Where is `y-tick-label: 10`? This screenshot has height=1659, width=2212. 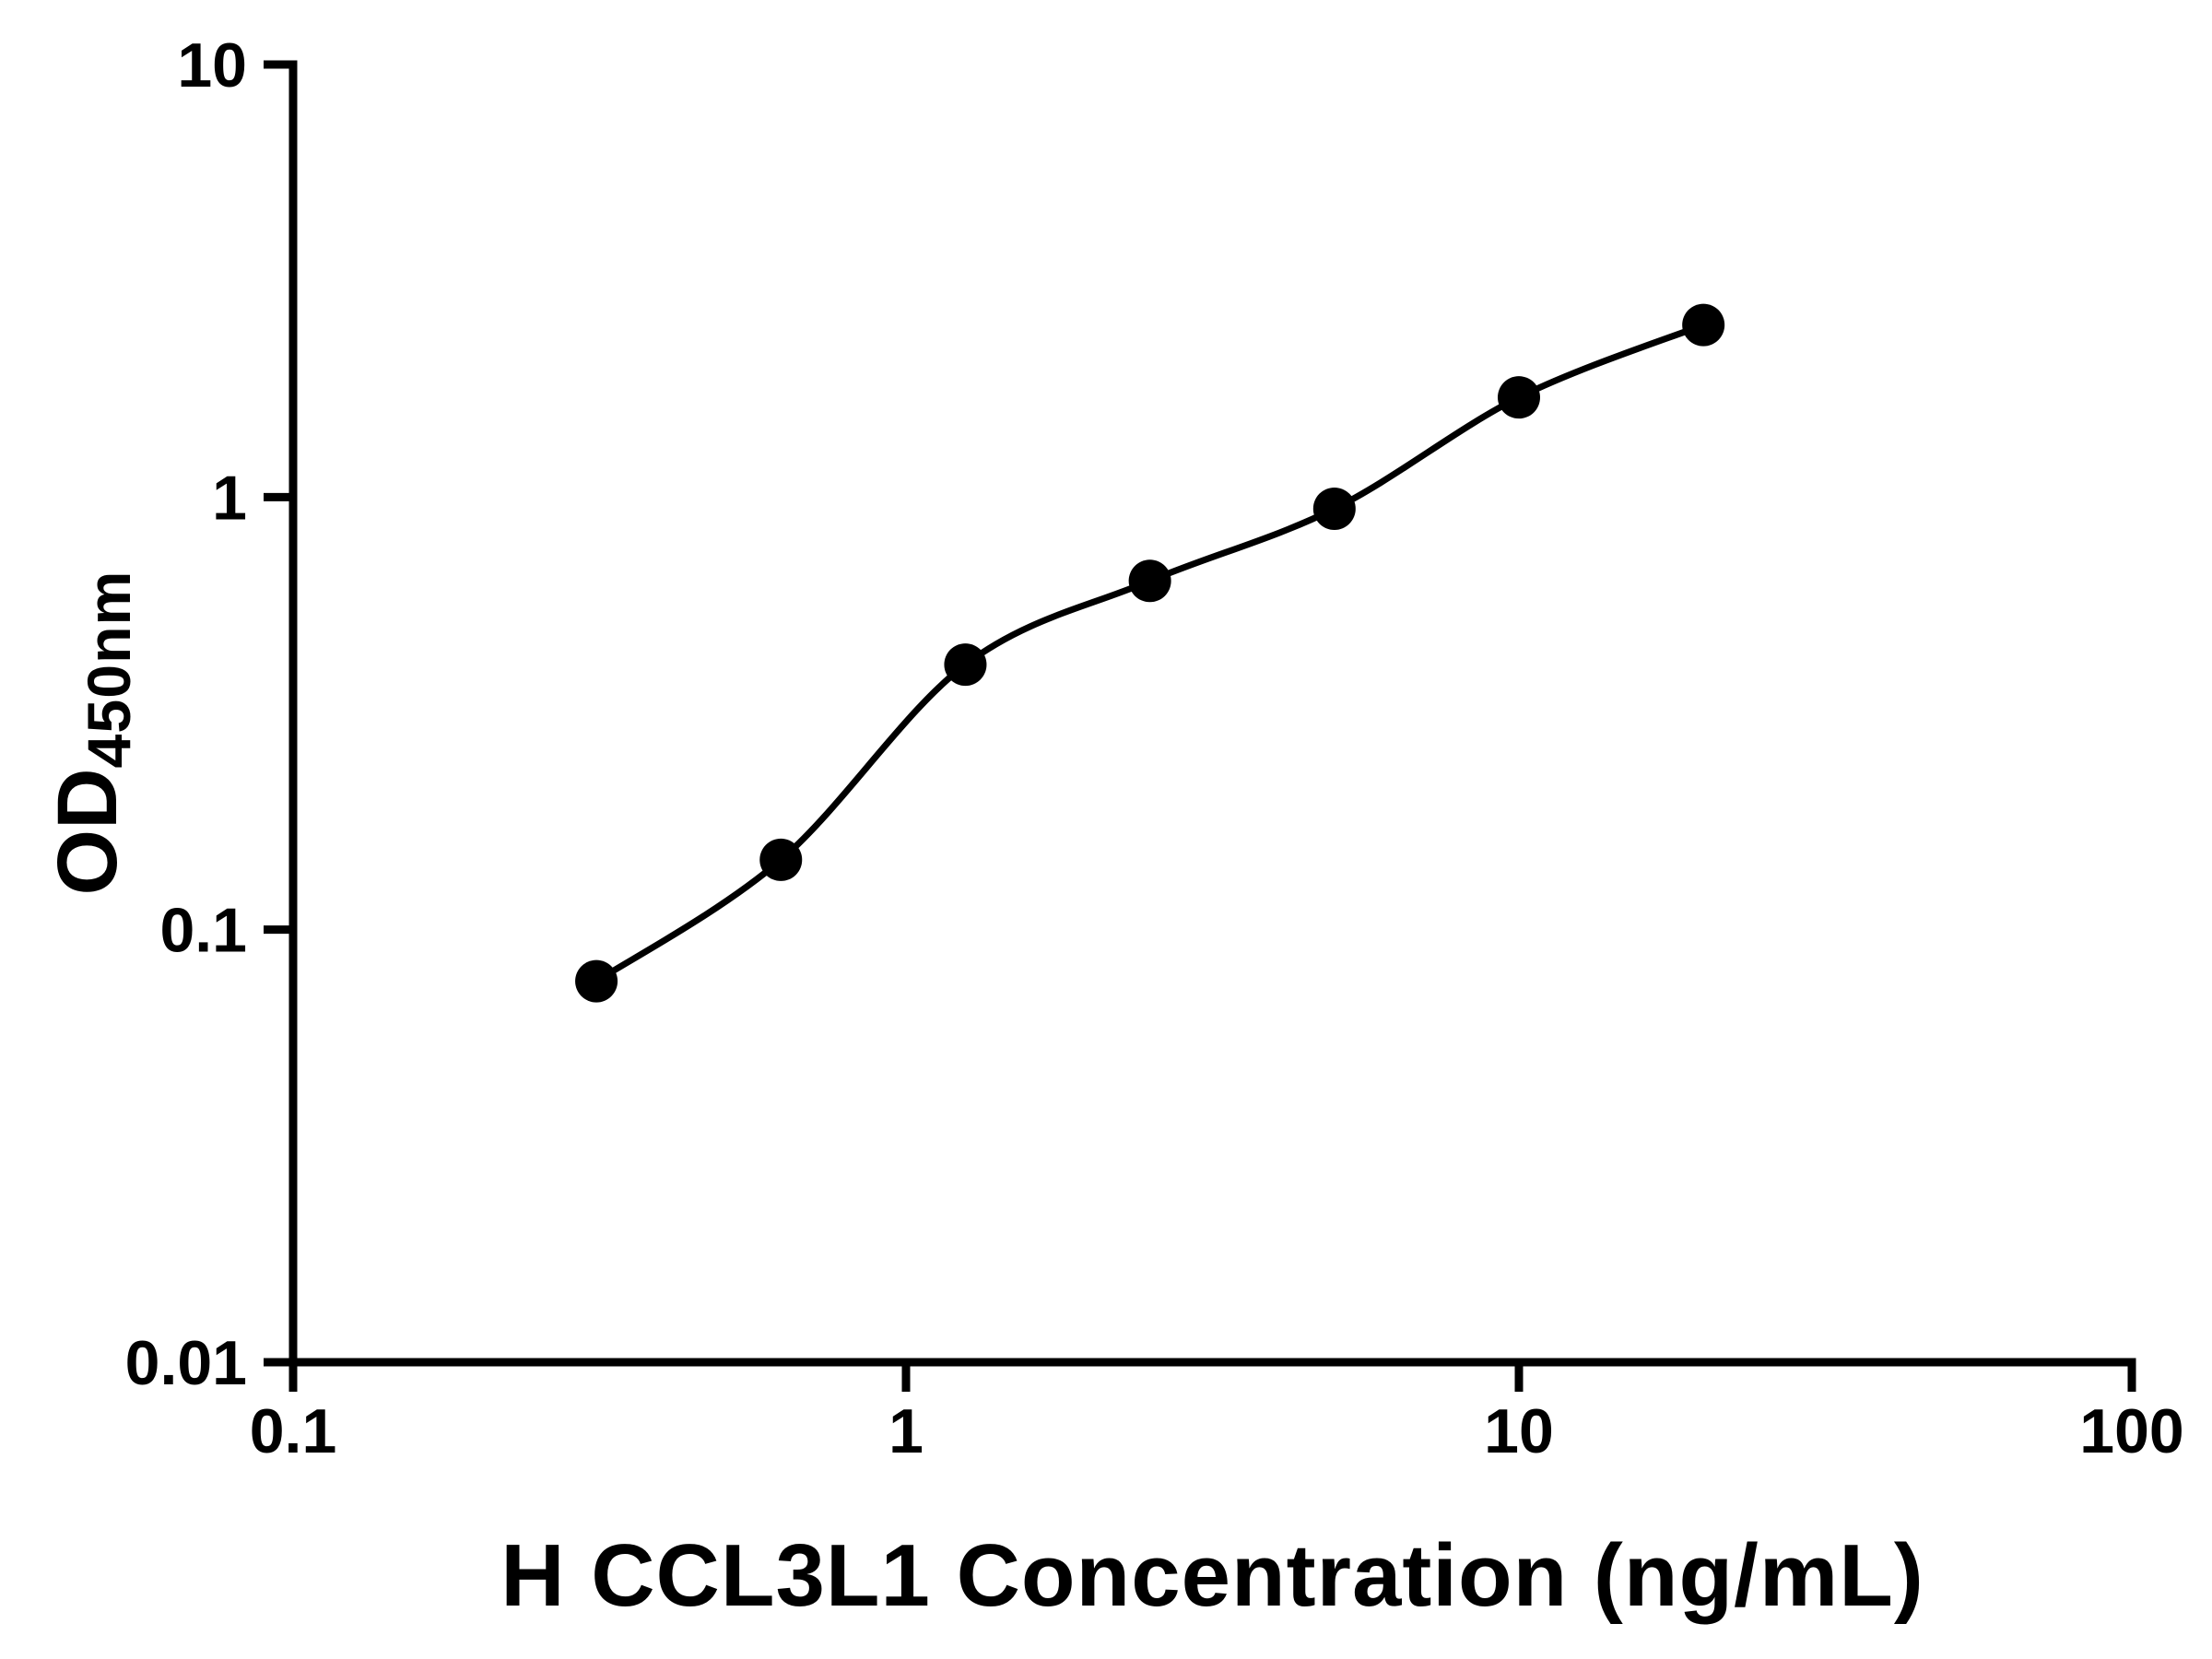
y-tick-label: 10 is located at coordinates (212, 65).